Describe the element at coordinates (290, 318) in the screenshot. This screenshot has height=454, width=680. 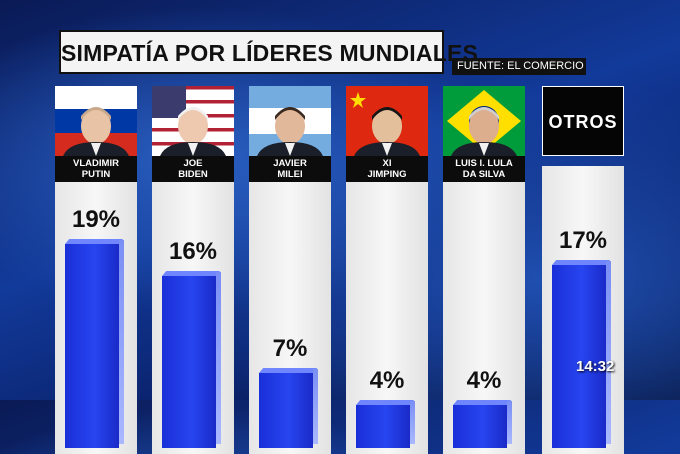
I see `bar-panel: 7%` at that location.